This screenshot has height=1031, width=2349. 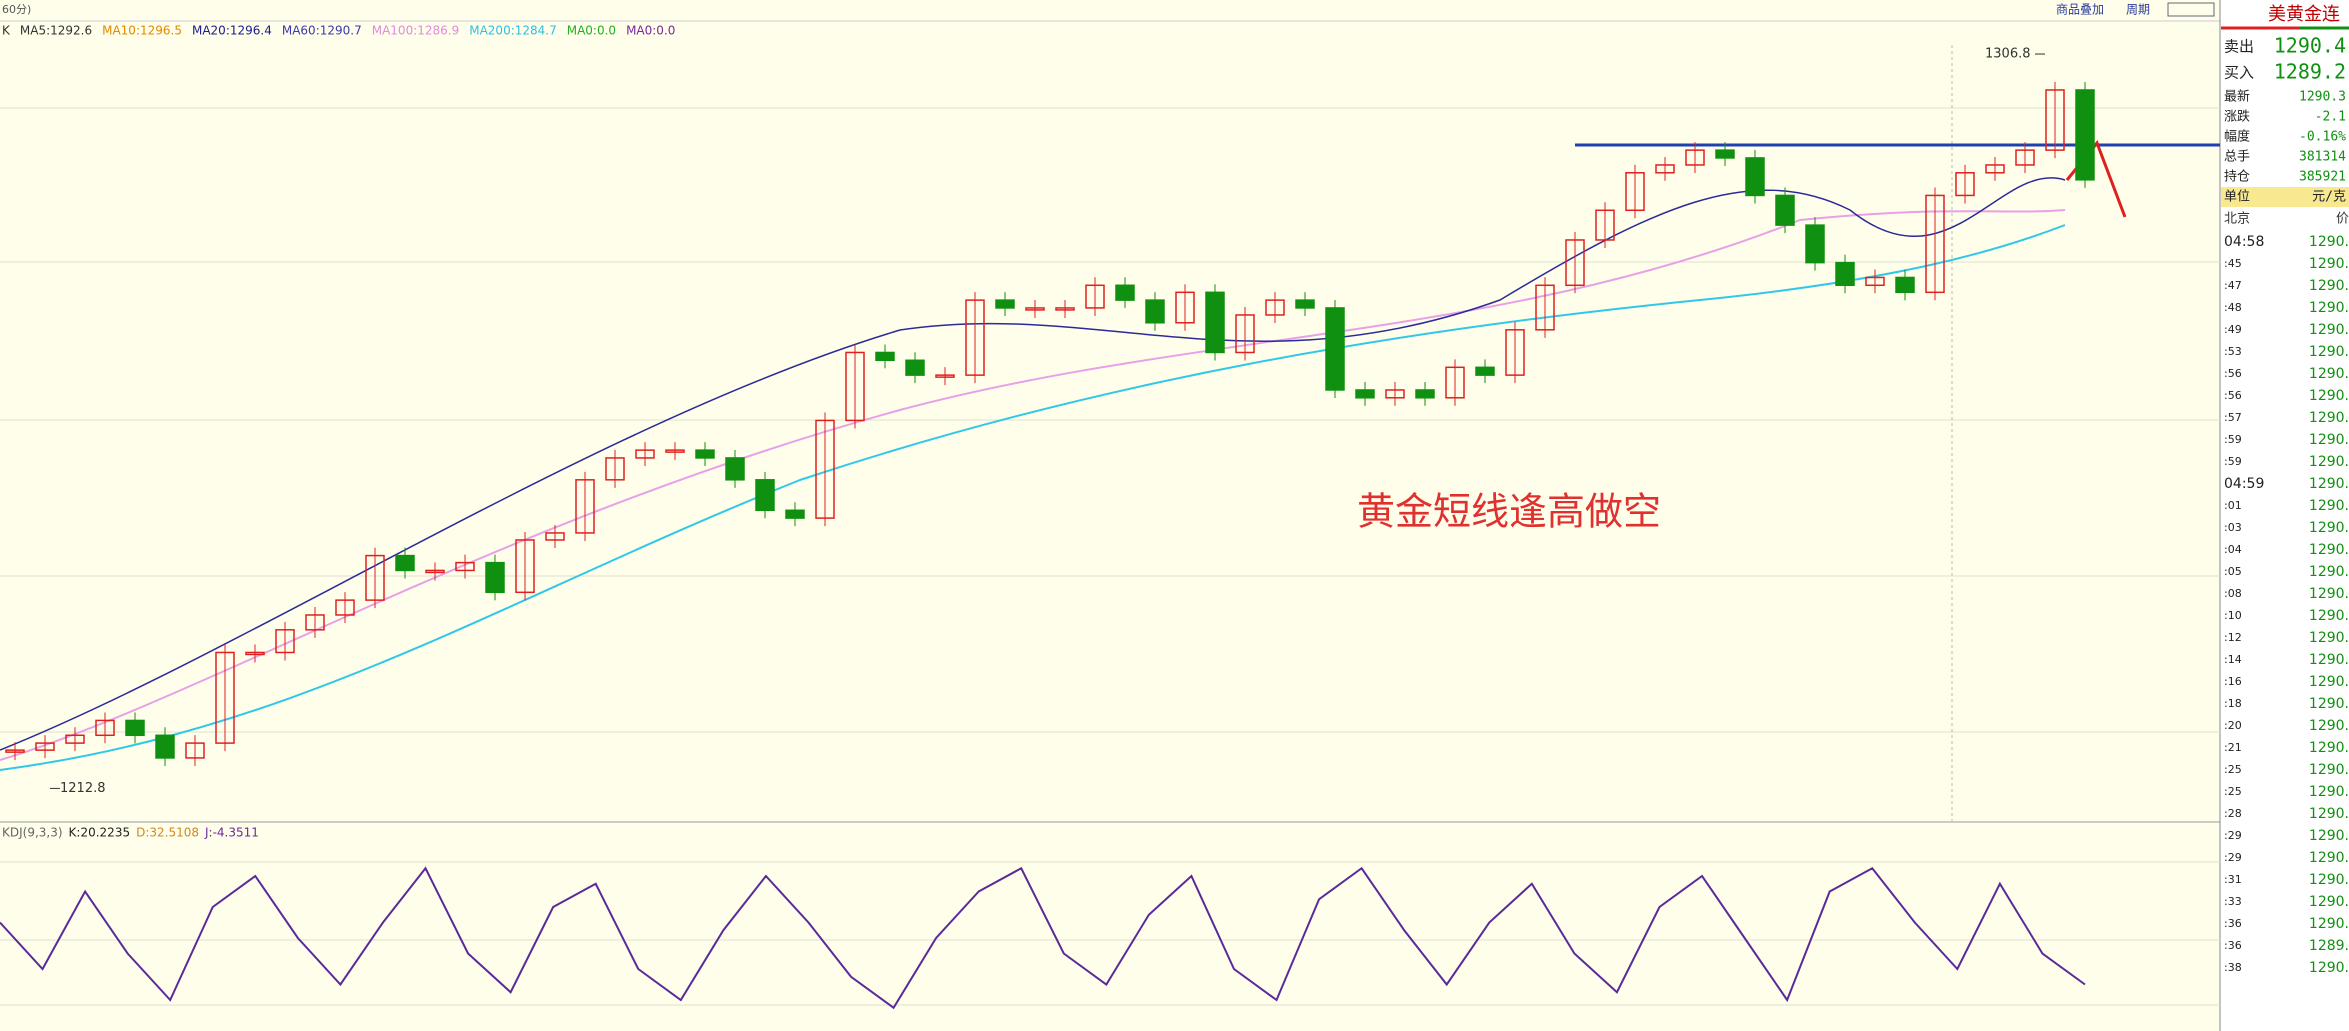 What do you see at coordinates (2322, 177) in the screenshot?
I see `quote-value: 385921` at bounding box center [2322, 177].